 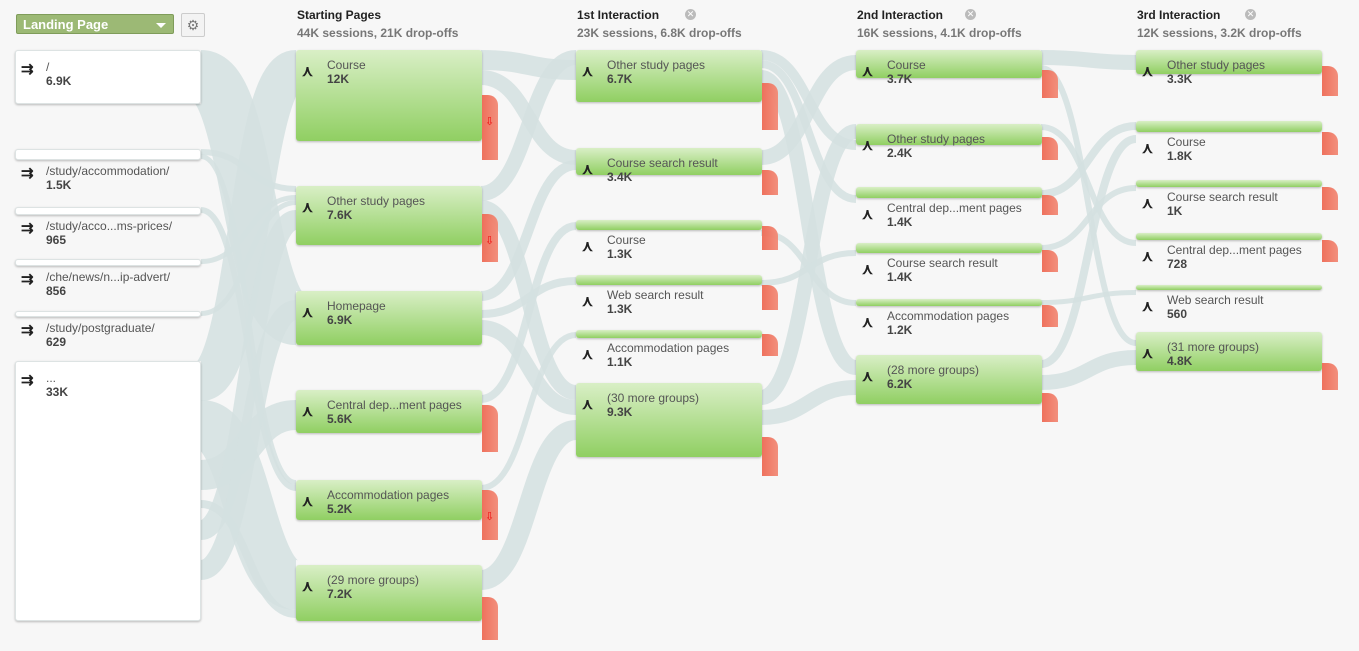 I want to click on node-value: 5.2K, so click(x=340, y=509).